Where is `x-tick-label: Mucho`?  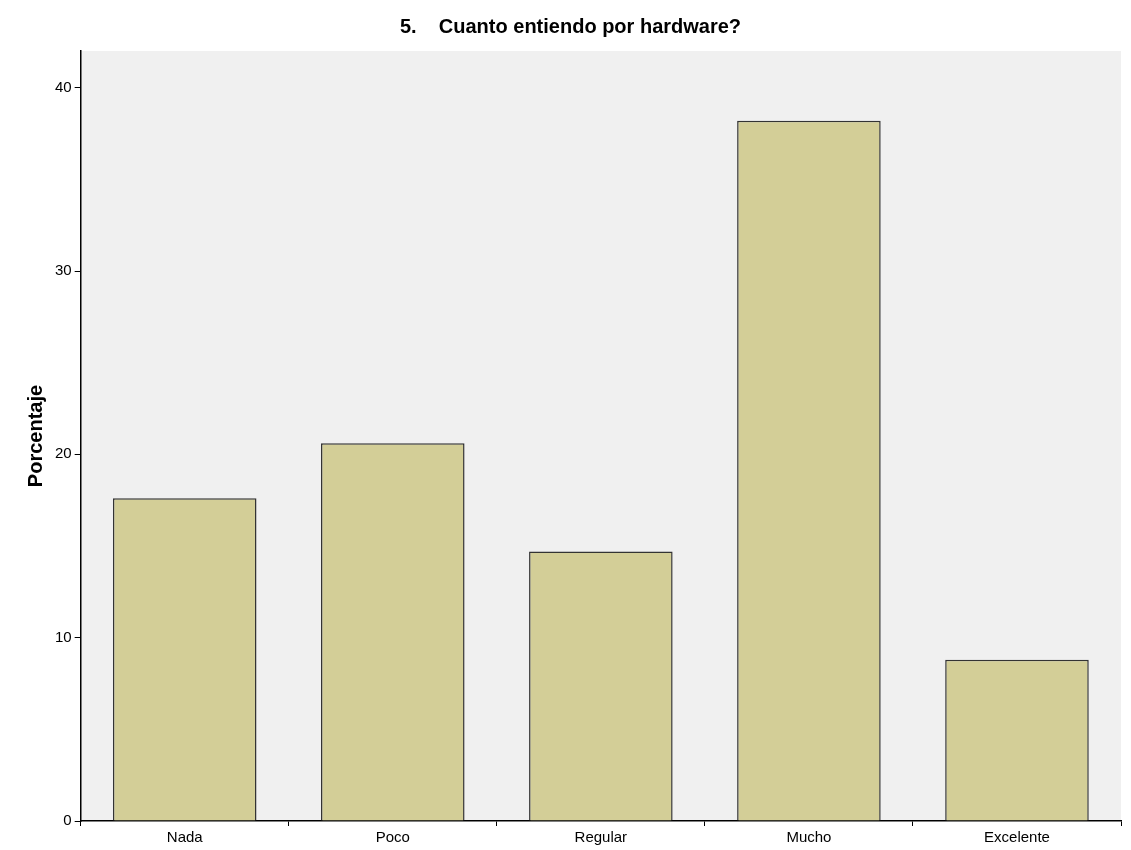
x-tick-label: Mucho is located at coordinates (809, 837).